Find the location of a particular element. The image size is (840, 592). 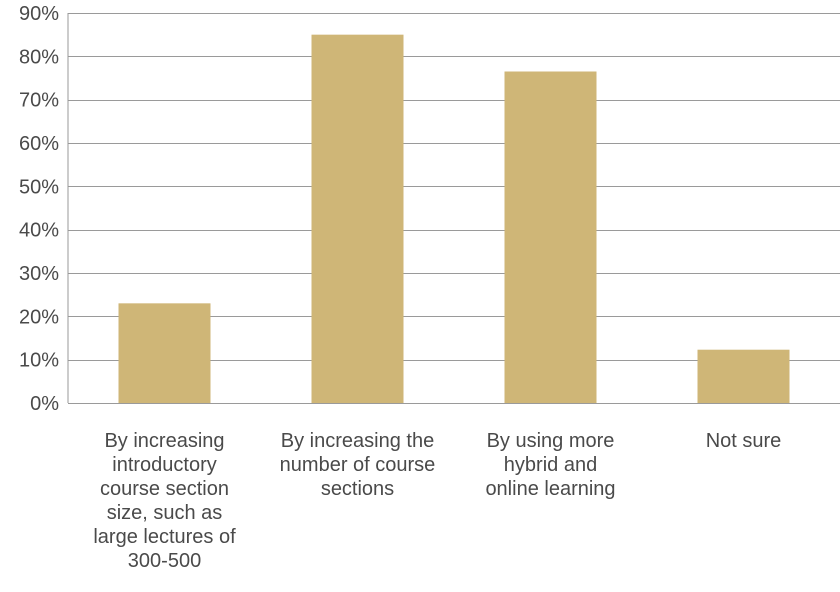

x-category-label: Not sure is located at coordinates (744, 441).